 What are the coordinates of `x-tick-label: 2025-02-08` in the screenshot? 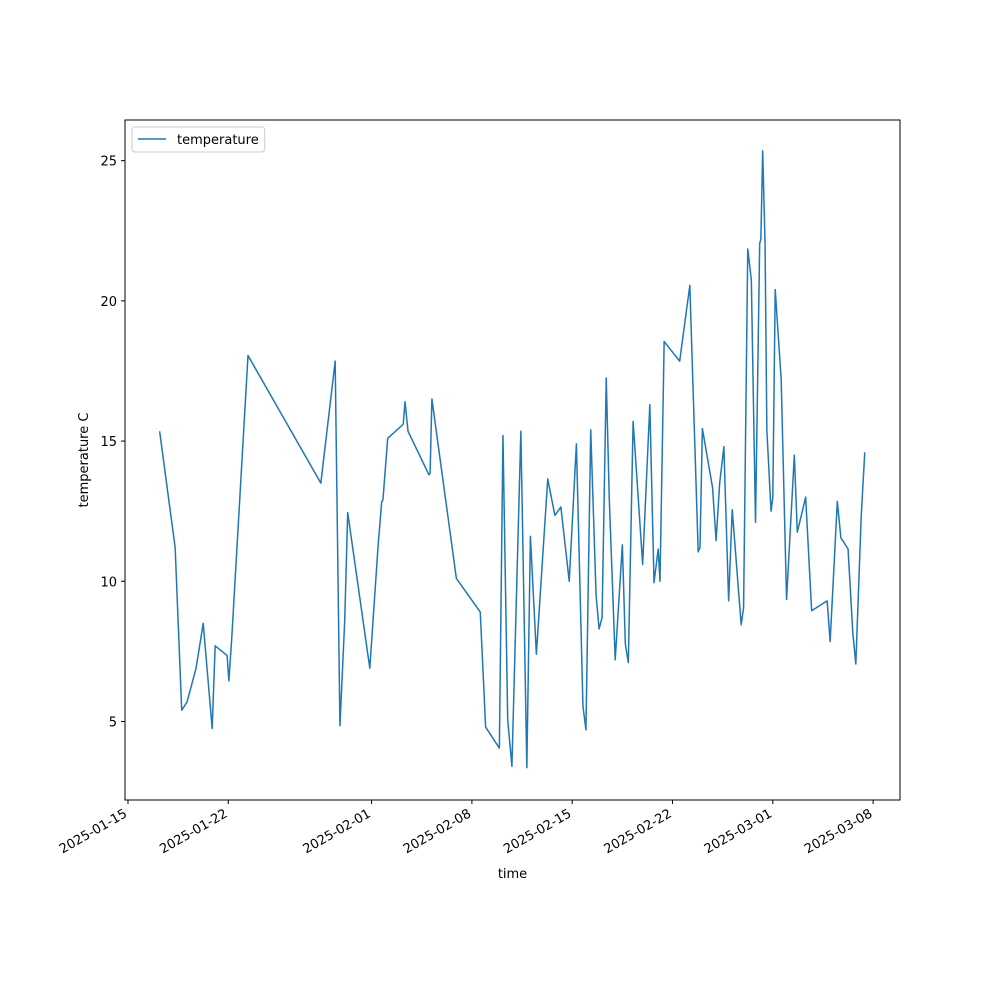 It's located at (437, 831).